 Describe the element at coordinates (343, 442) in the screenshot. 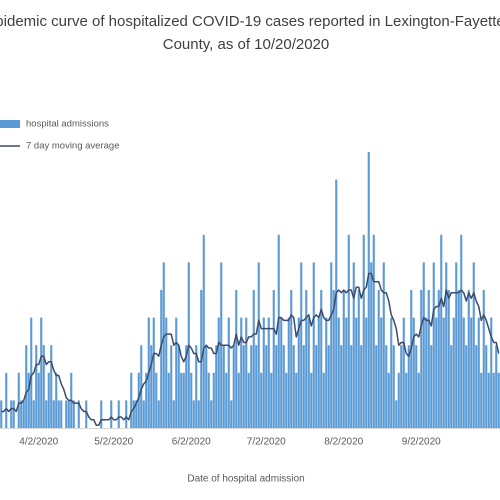

I see `x-tick-label: 8/2/2020` at that location.